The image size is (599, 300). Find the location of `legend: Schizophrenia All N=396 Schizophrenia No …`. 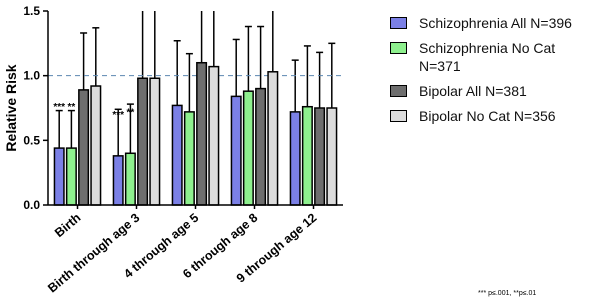

legend: Schizophrenia All N=396 Schizophrenia No … is located at coordinates (492, 73).